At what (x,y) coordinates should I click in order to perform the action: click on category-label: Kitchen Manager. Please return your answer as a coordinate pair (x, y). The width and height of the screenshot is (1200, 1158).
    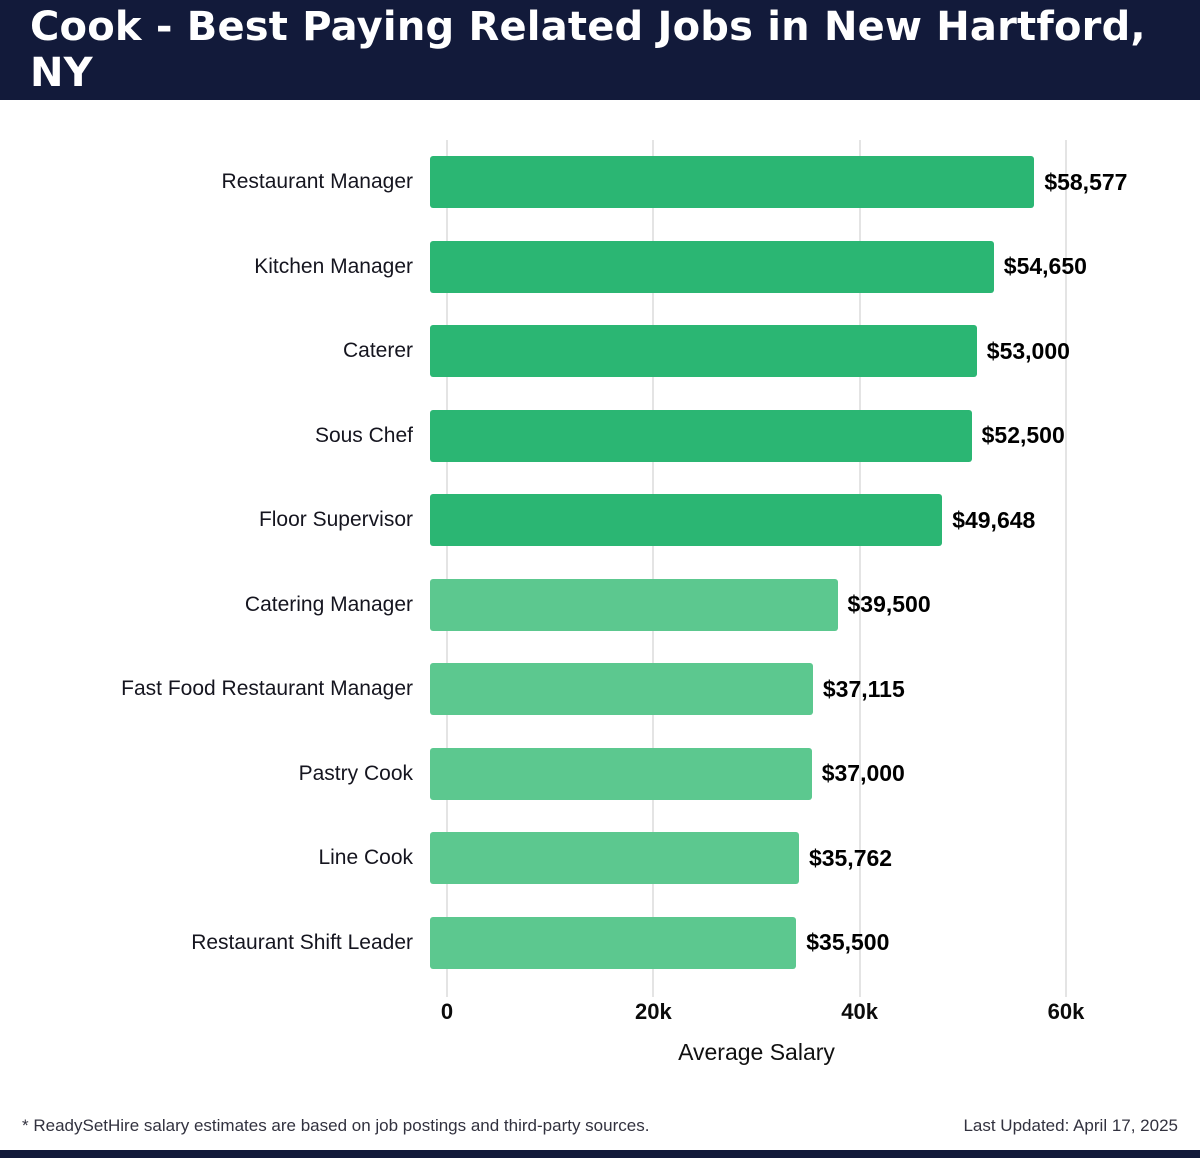
    Looking at the image, I should click on (333, 266).